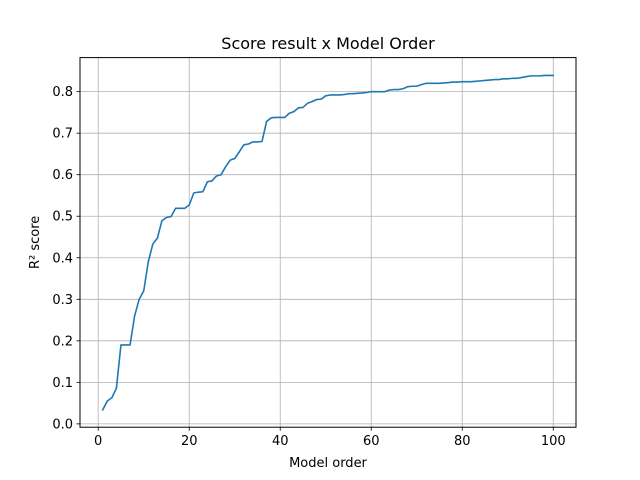  I want to click on y-tick-label: 0.3, so click(62, 300).